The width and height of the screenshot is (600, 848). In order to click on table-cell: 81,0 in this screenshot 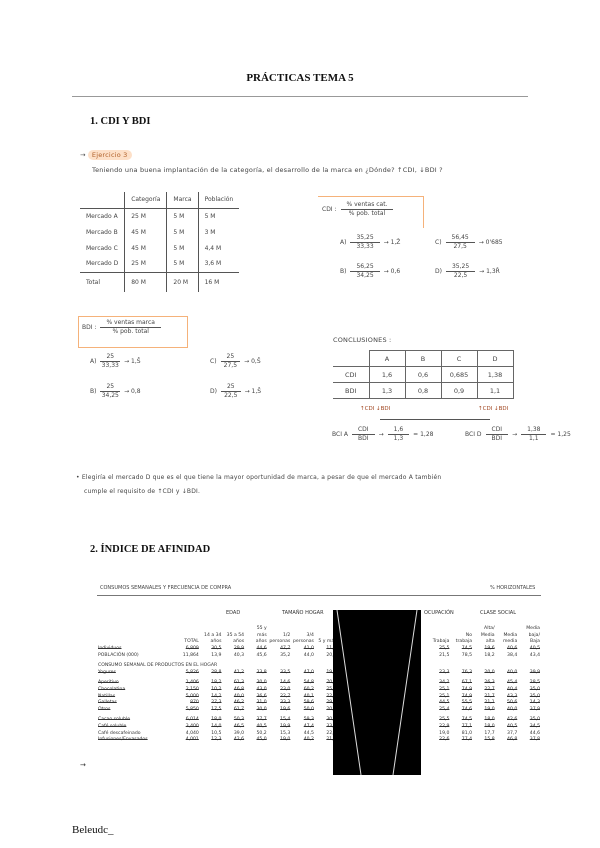, I will do `click(467, 733)`.